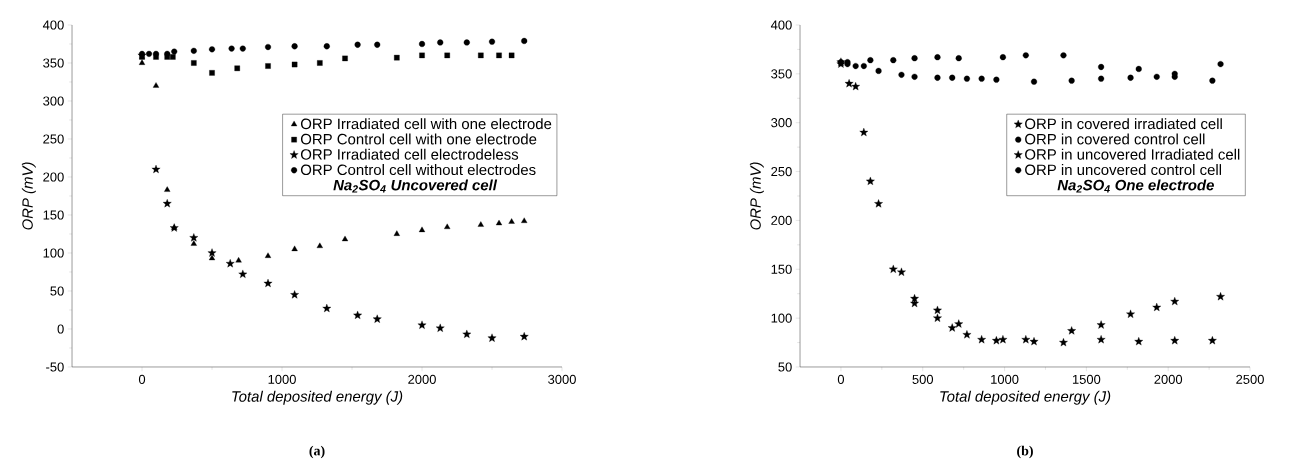  Describe the element at coordinates (1135, 186) in the screenshot. I see `text: Na$_{2}$SO$_{4}$ One electrode` at that location.